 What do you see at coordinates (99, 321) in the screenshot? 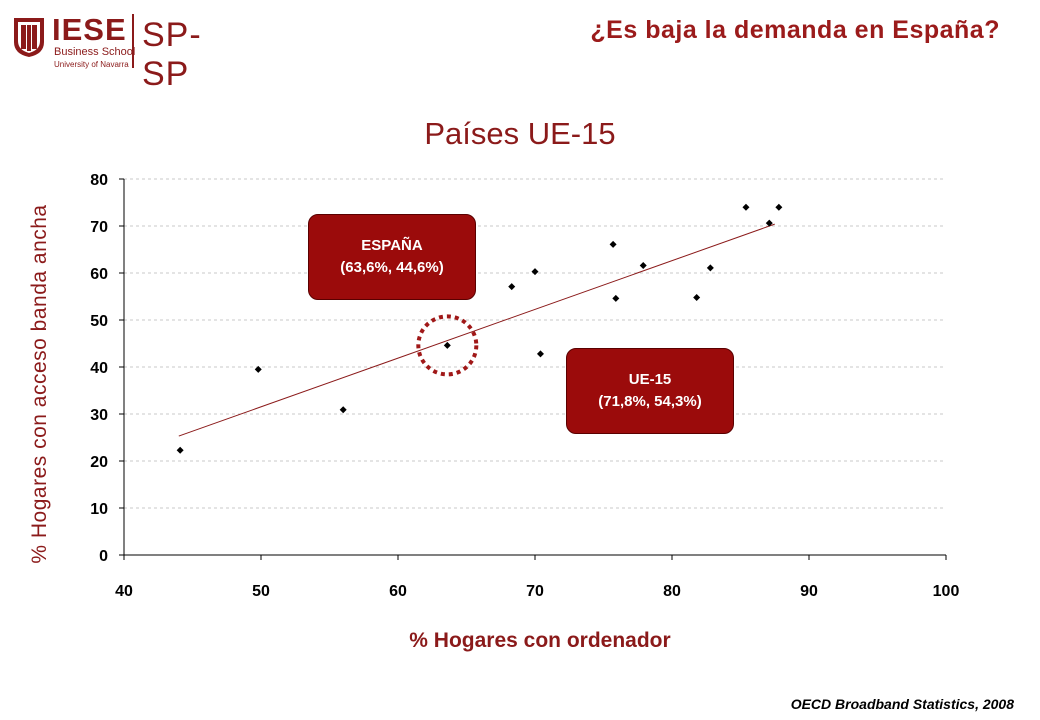
I see `y-tick-label: 50` at bounding box center [99, 321].